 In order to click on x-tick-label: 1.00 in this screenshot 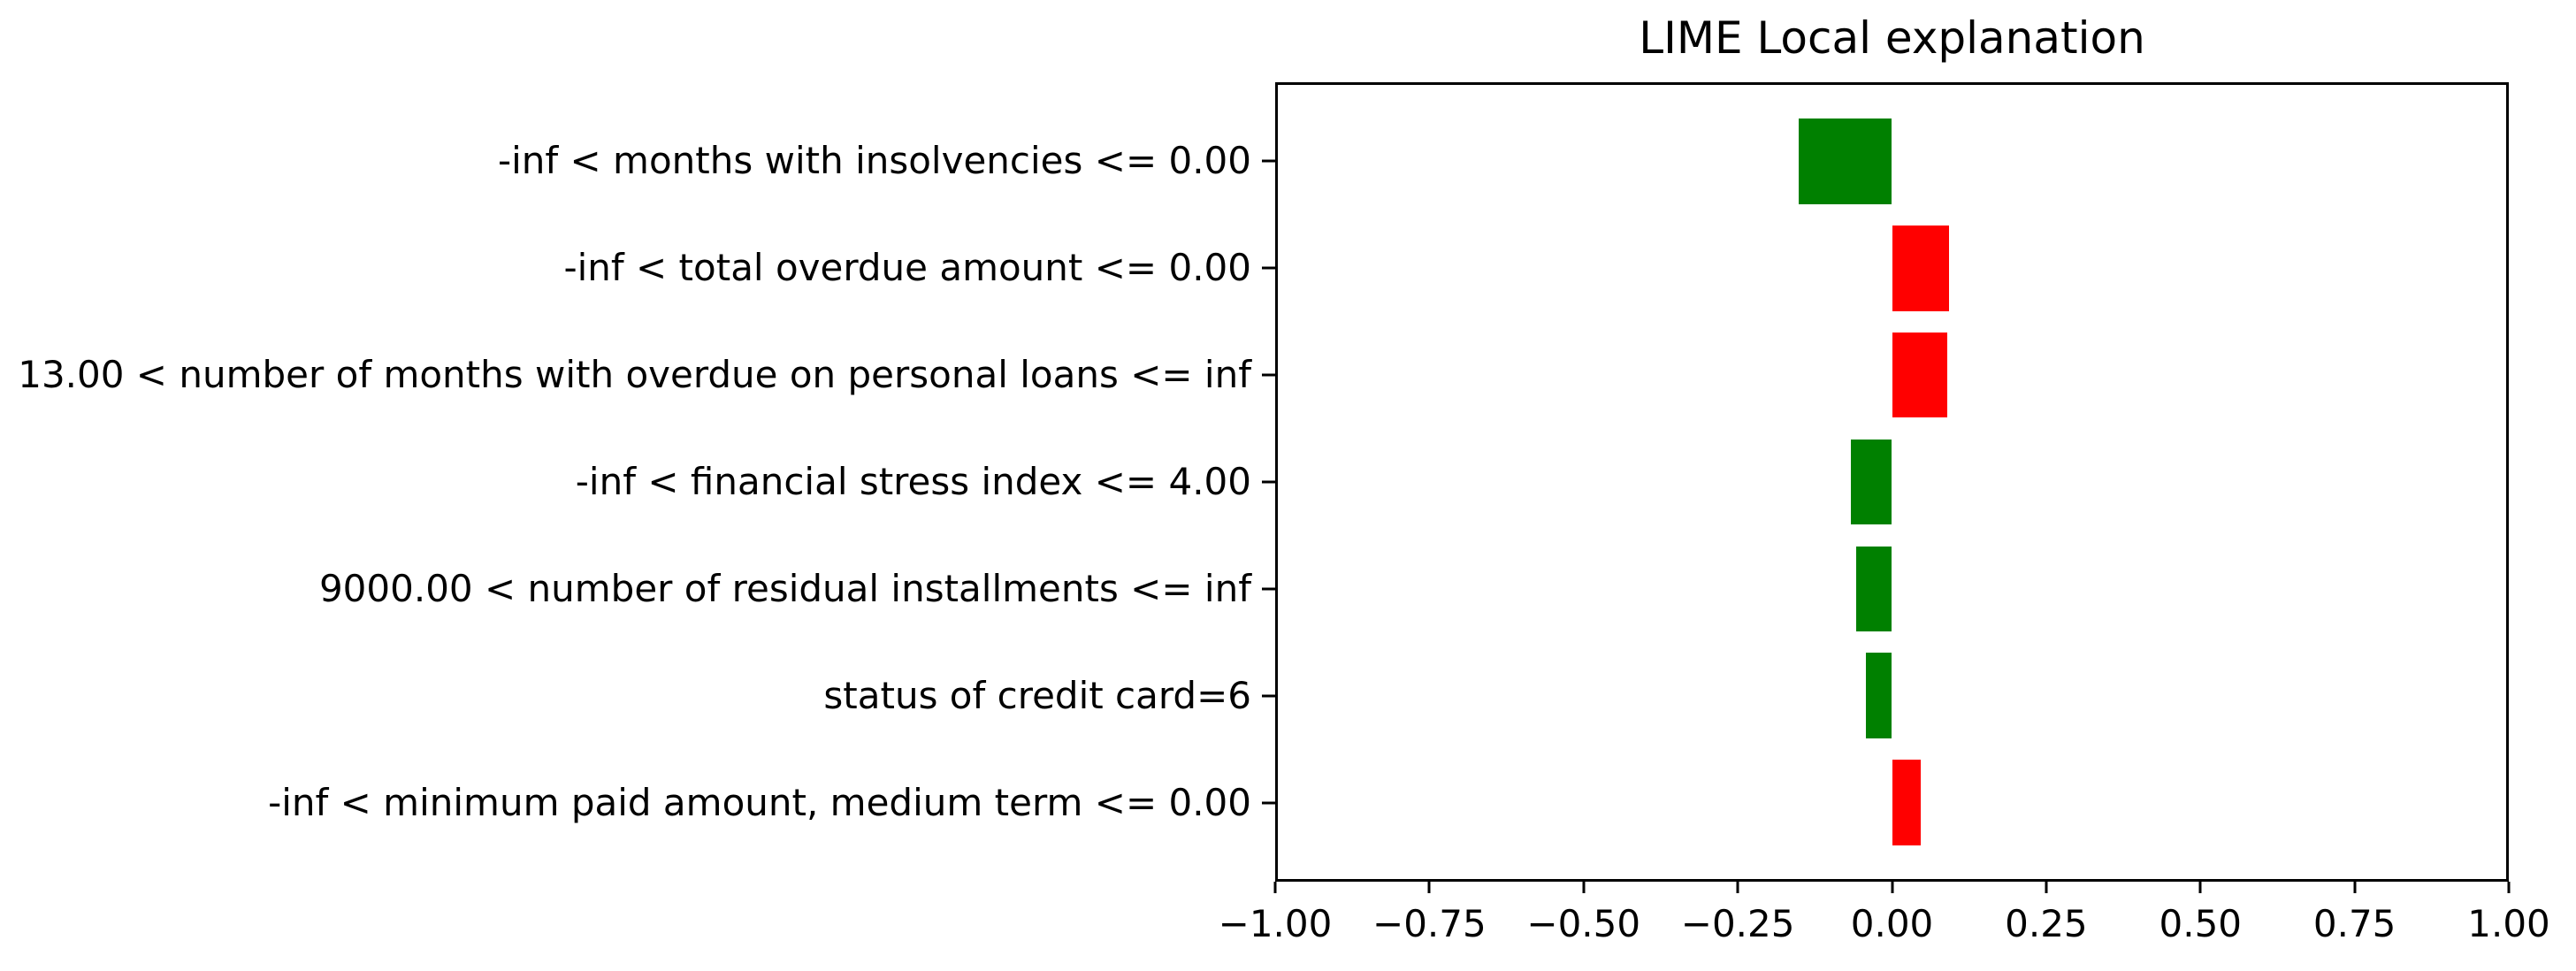, I will do `click(2508, 923)`.